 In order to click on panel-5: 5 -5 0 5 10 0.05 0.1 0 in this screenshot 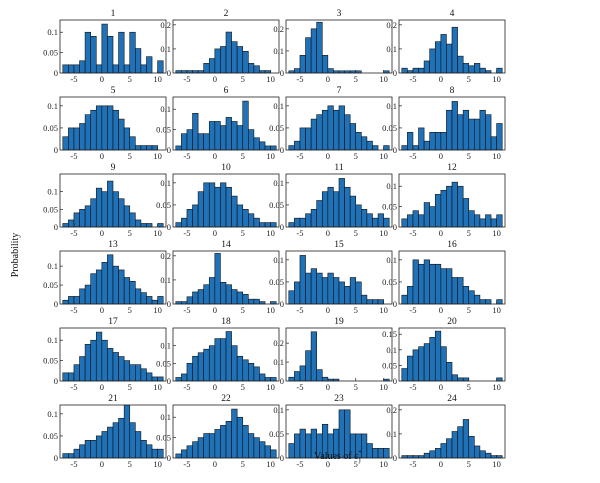, I will do `click(105, 123)`.